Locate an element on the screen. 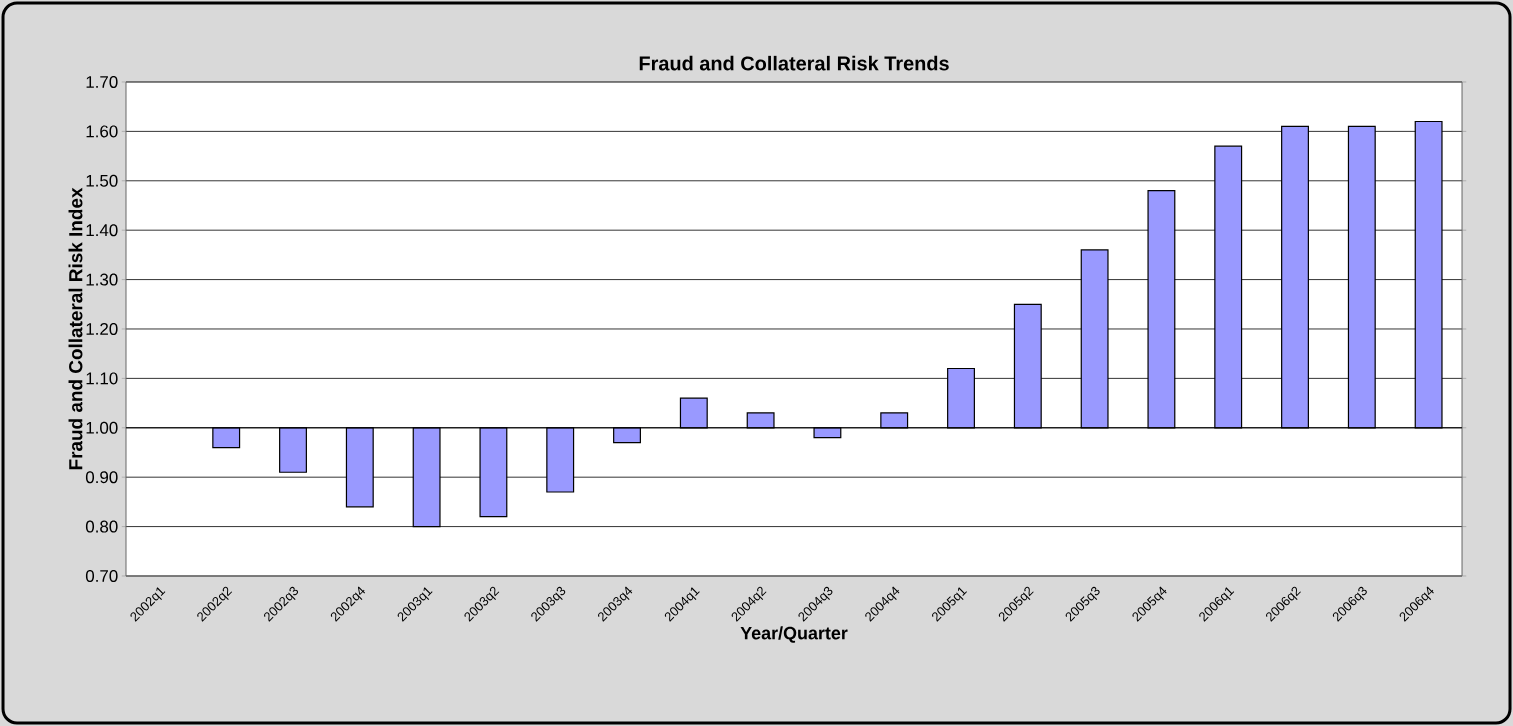 The height and width of the screenshot is (726, 1513). y-tick-label: 1.60 is located at coordinates (102, 131).